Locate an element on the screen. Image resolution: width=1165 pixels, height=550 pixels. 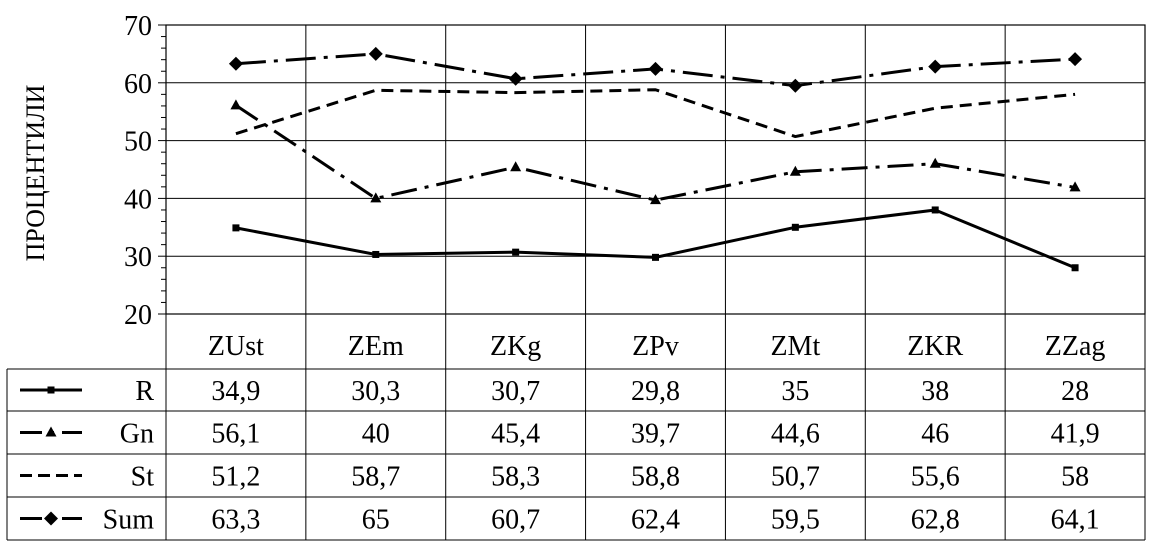
y-tick-label-60: 60 is located at coordinates (138, 84).